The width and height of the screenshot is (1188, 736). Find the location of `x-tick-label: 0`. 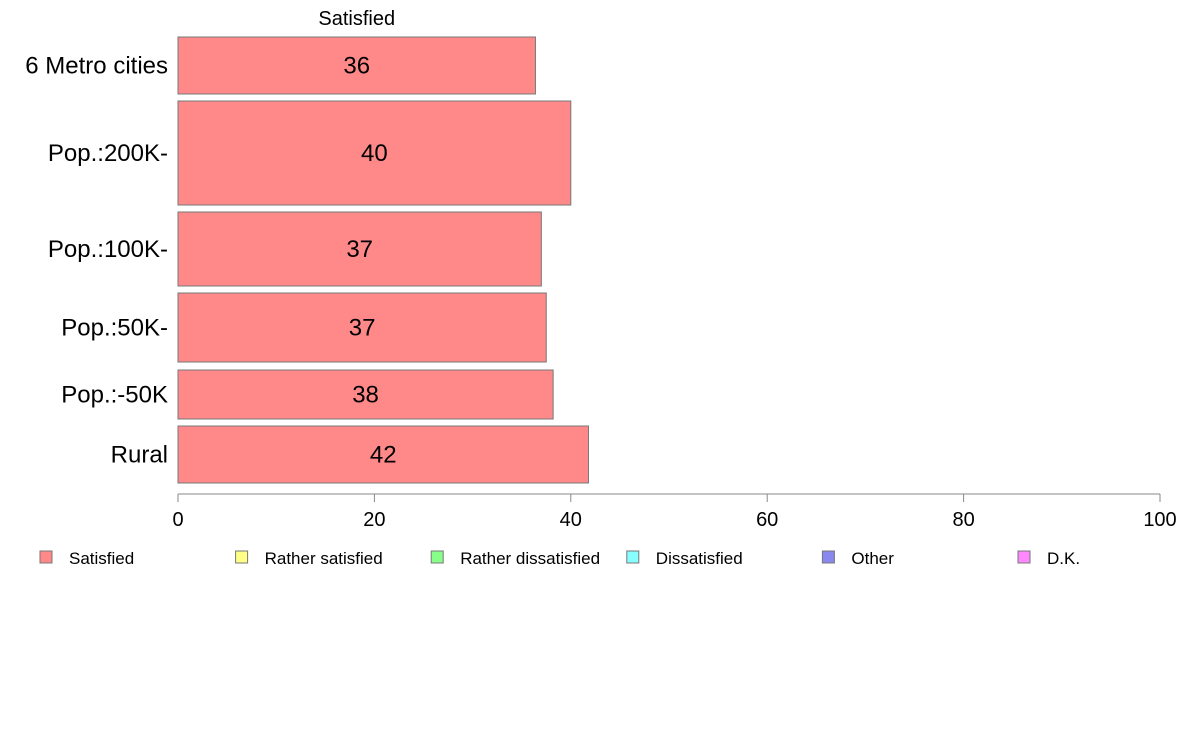

x-tick-label: 0 is located at coordinates (177, 520).